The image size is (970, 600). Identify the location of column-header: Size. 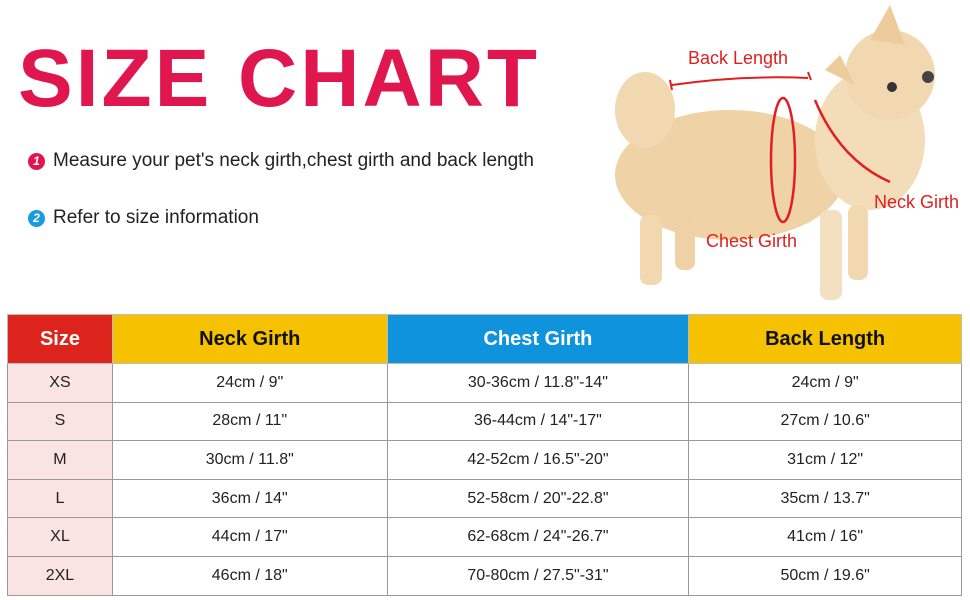
(60, 339).